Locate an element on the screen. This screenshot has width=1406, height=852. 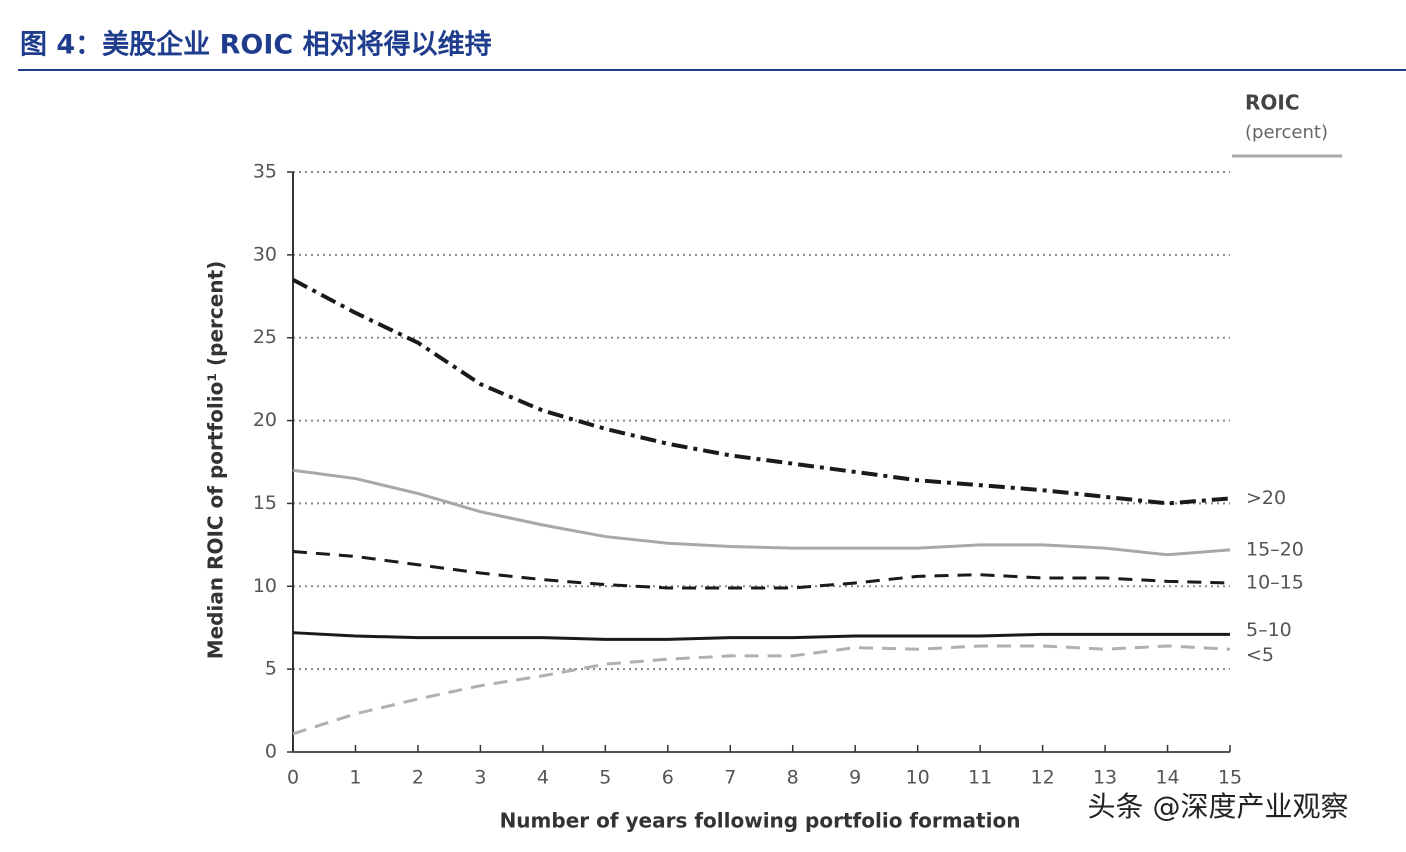
series-label: <5 is located at coordinates (1260, 655).